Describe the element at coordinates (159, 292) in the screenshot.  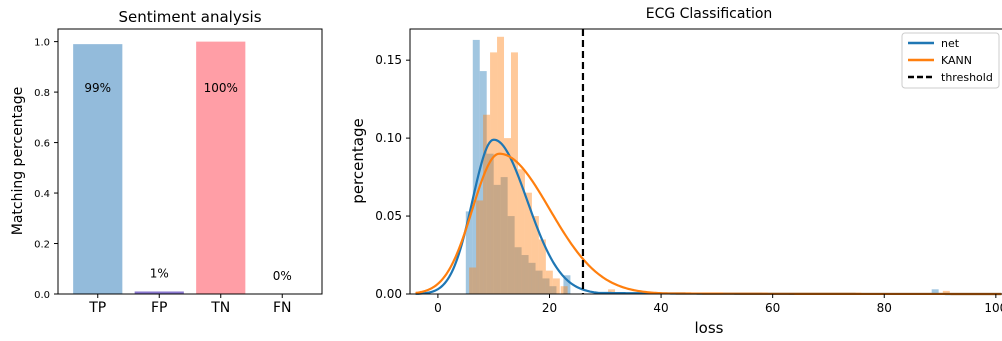
I see `bar-fp` at that location.